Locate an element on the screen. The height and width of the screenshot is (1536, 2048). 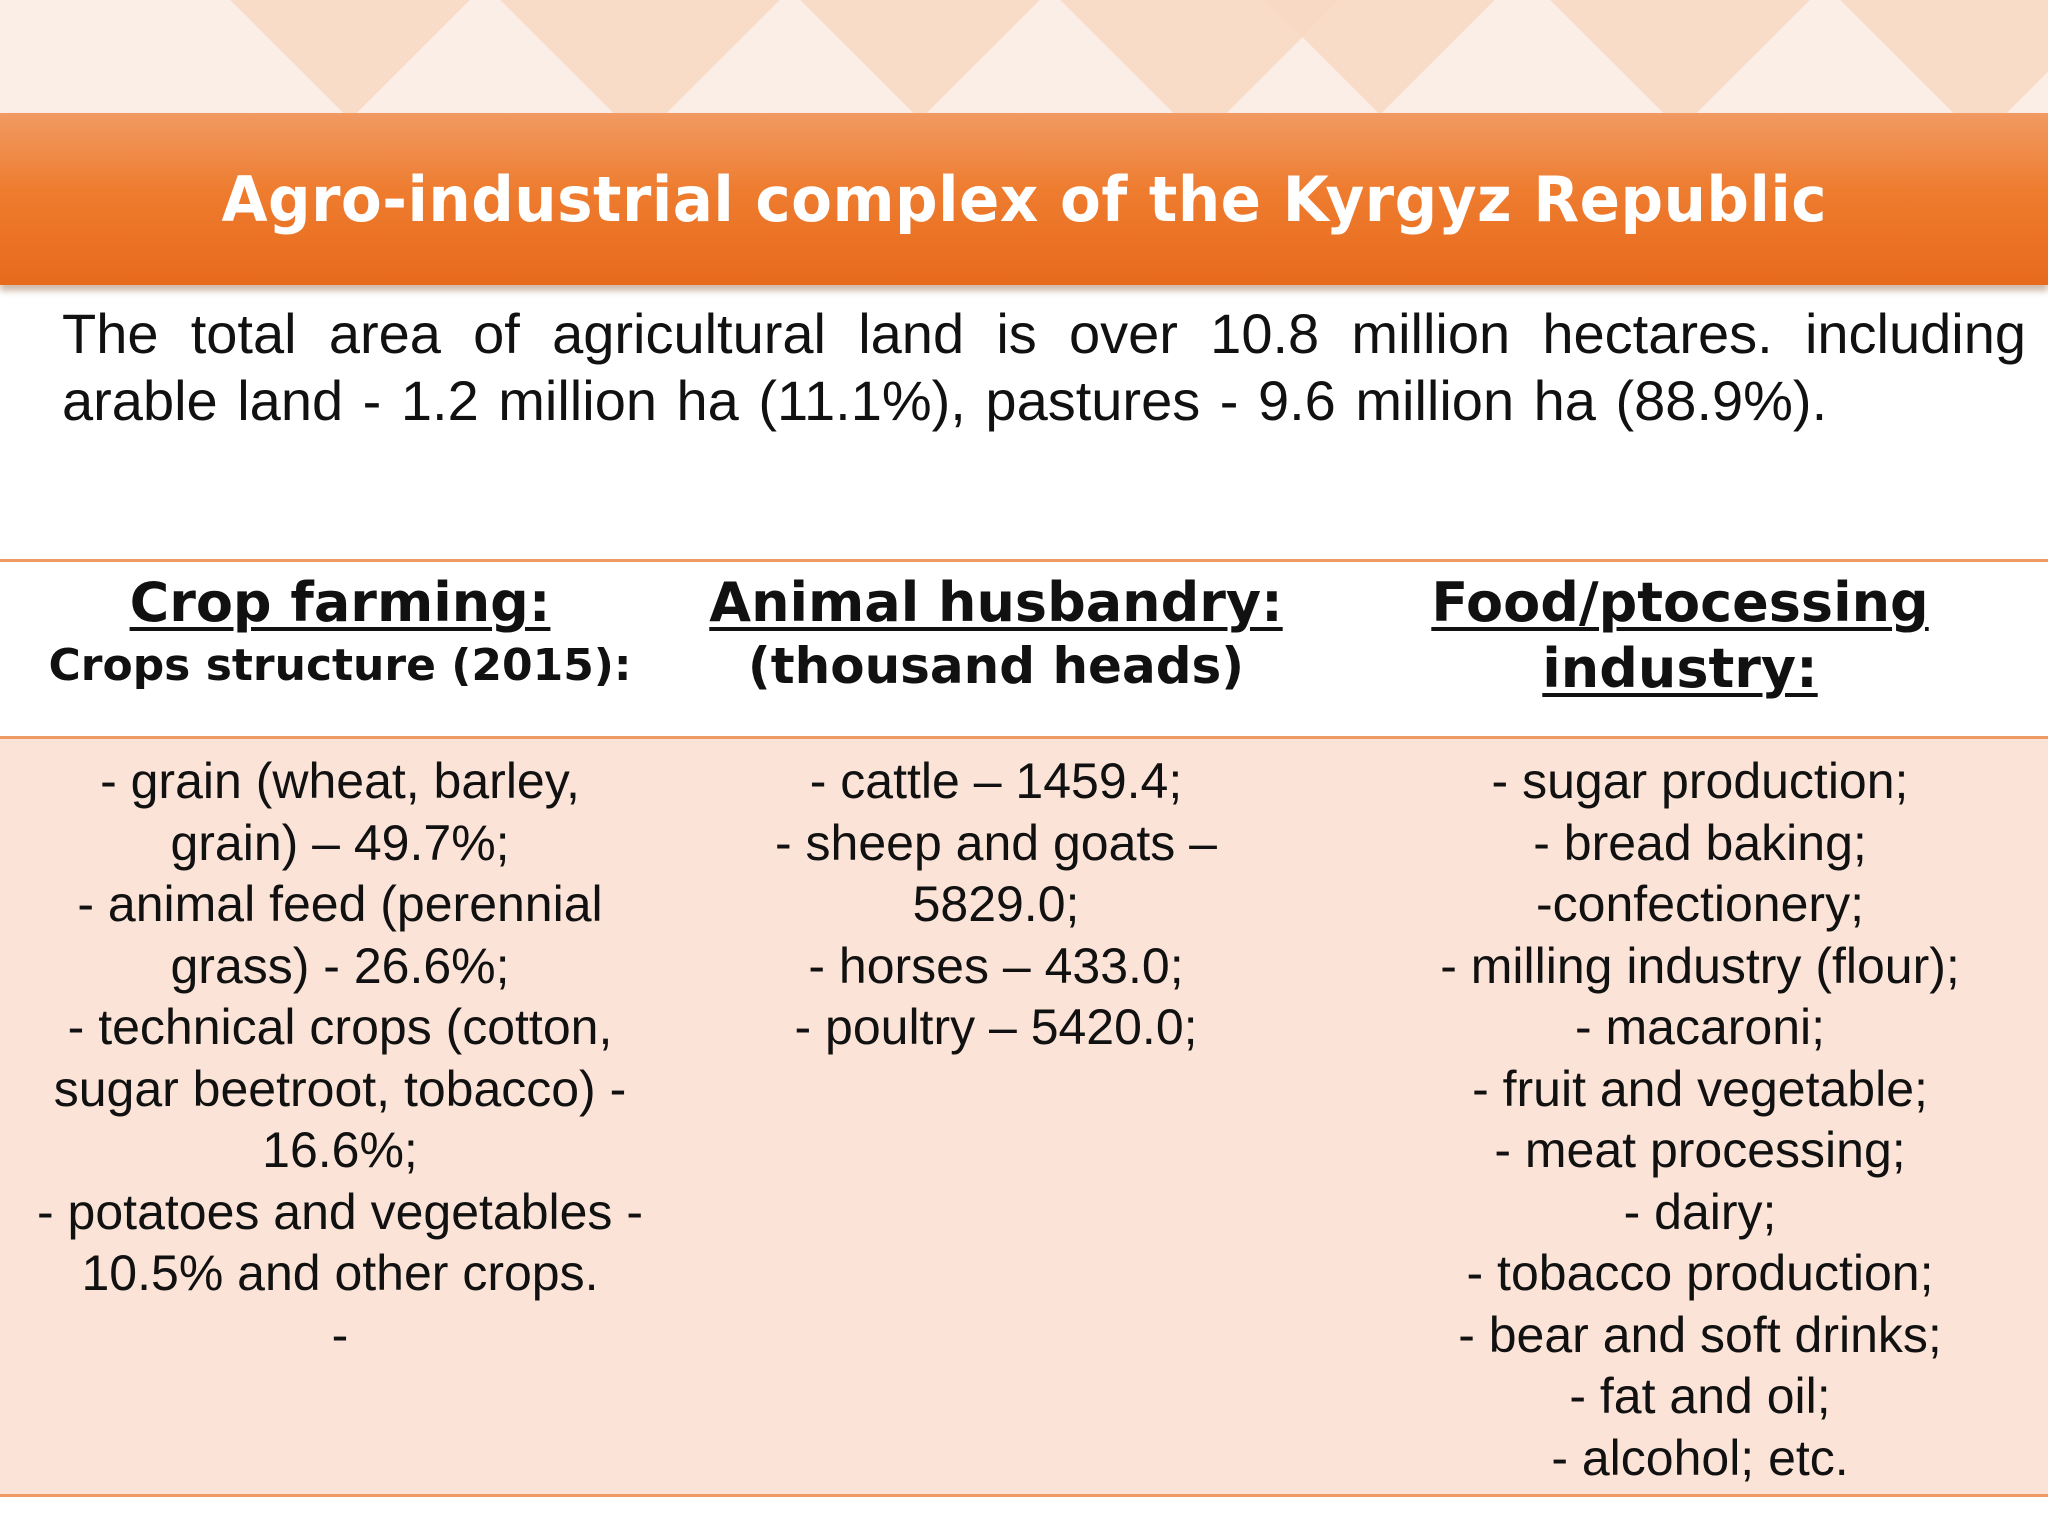
food-processing-heading-line: industry: is located at coordinates (1680, 668).